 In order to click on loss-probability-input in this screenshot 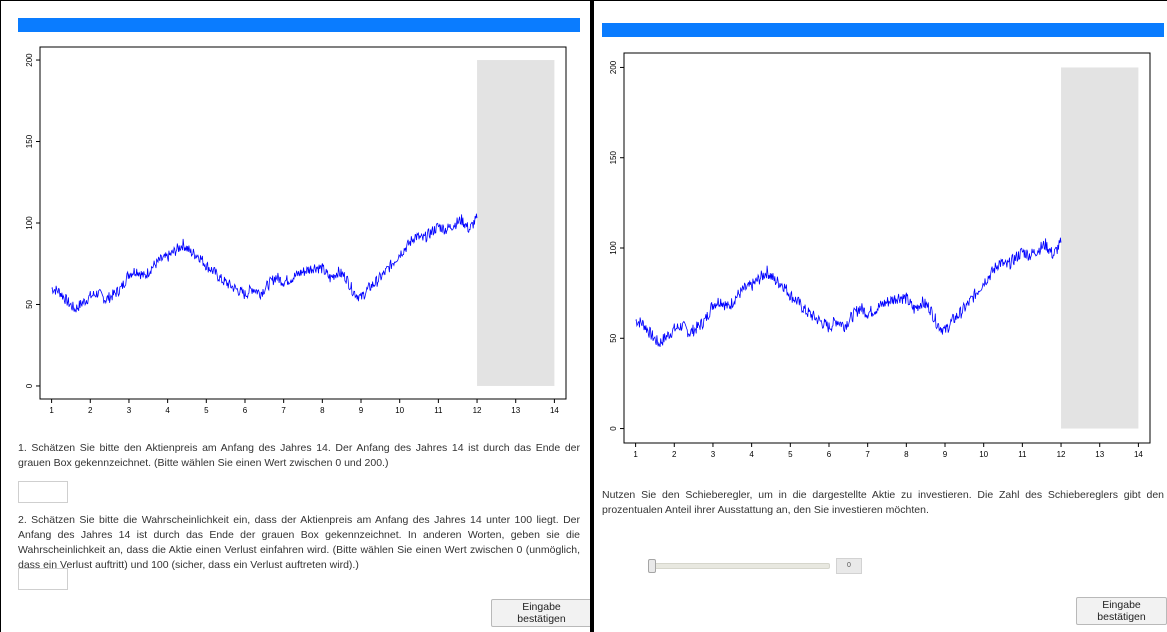, I will do `click(43, 579)`.